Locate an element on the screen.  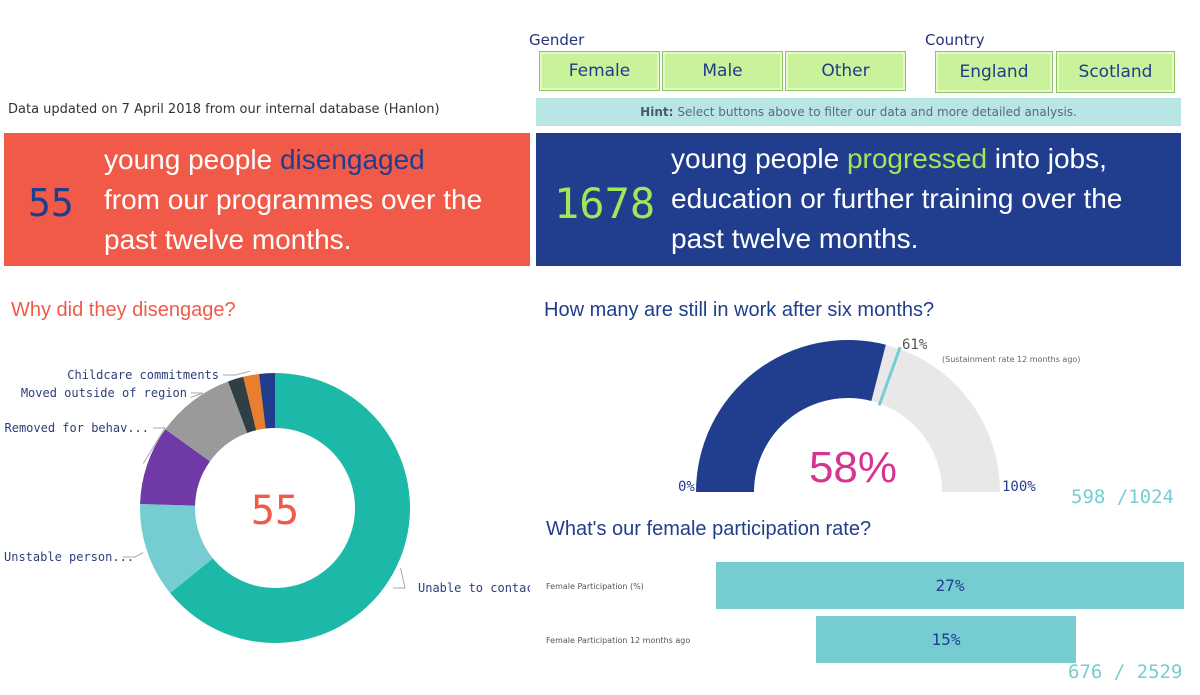
donut-leader-unstable-person is located at coordinates (133, 555).